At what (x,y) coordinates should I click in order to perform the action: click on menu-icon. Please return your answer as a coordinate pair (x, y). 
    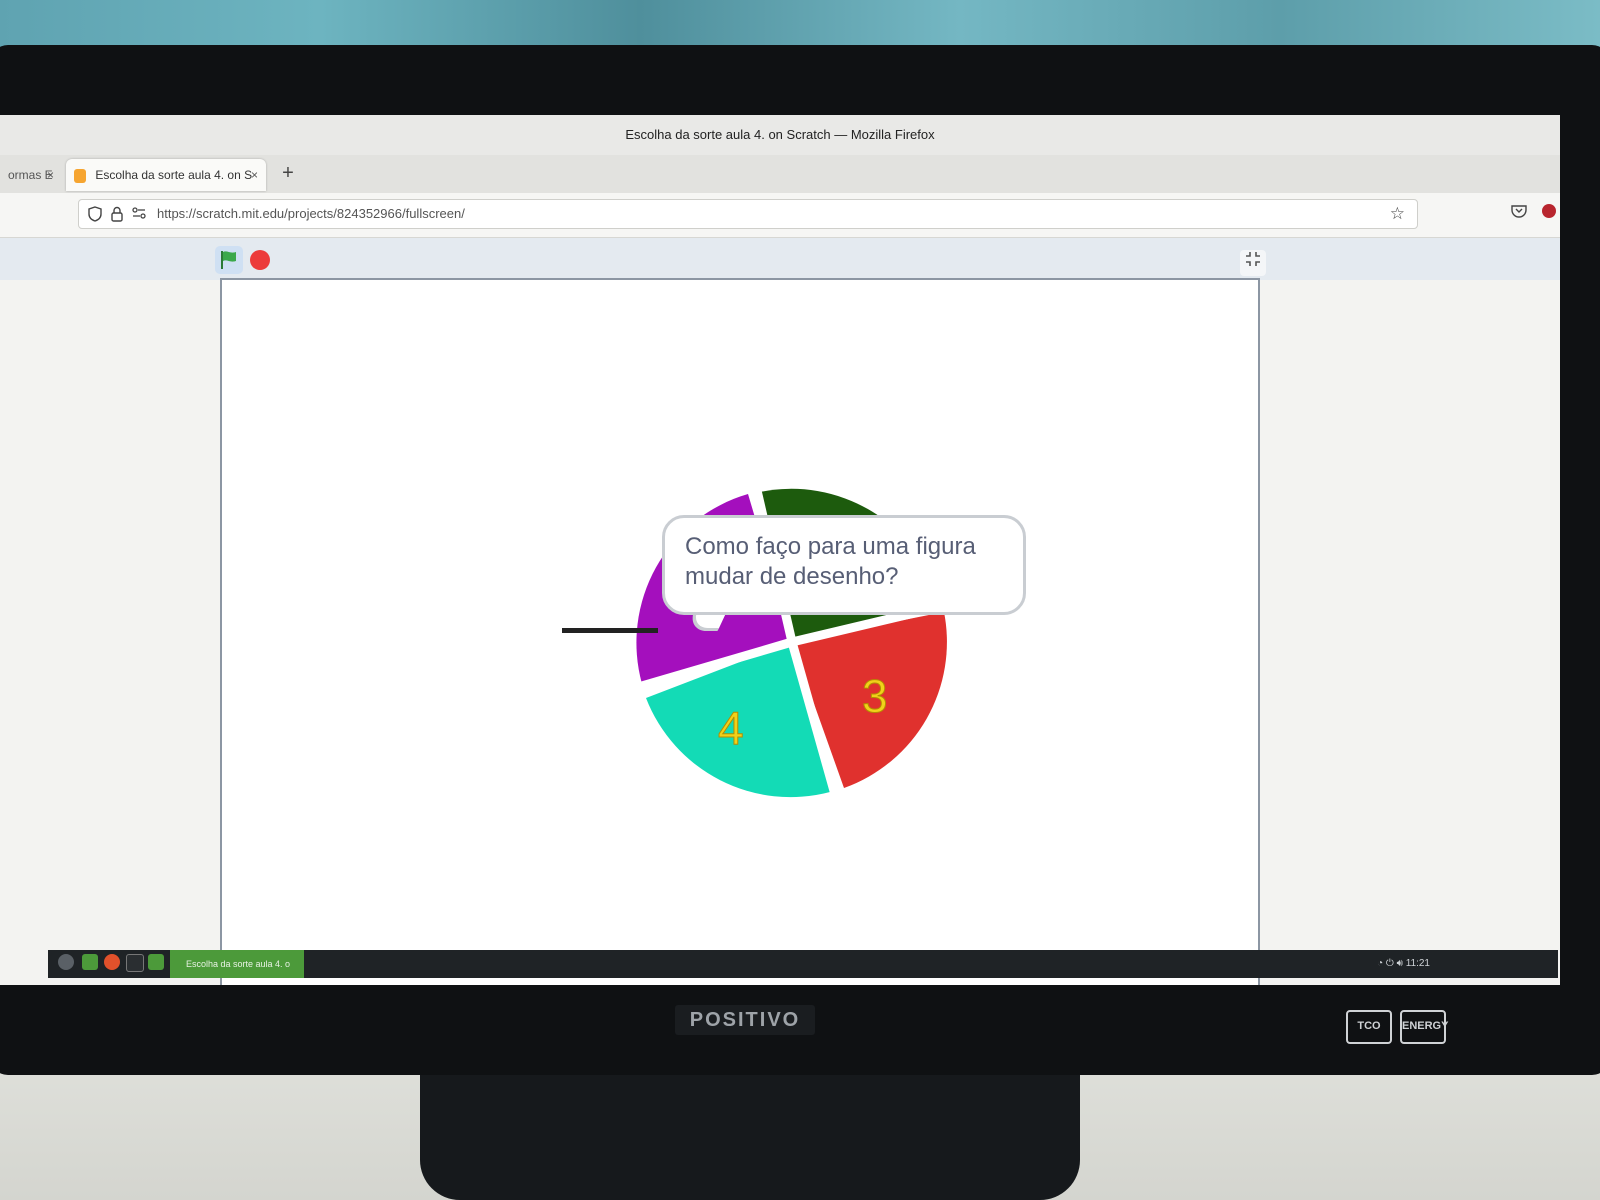
    Looking at the image, I should click on (66, 962).